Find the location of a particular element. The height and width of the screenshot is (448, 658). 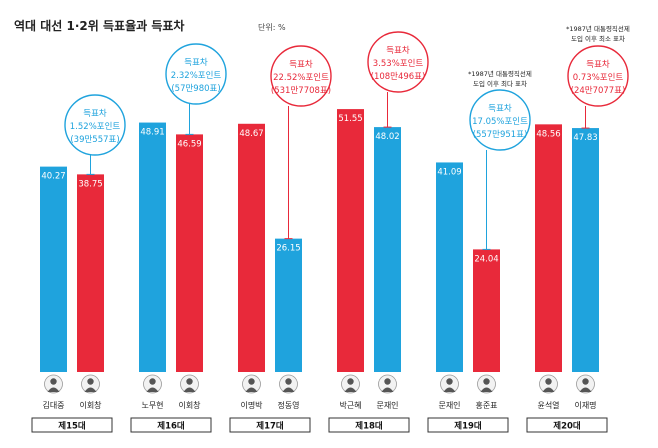

election-label: 제19대 is located at coordinates (468, 426).